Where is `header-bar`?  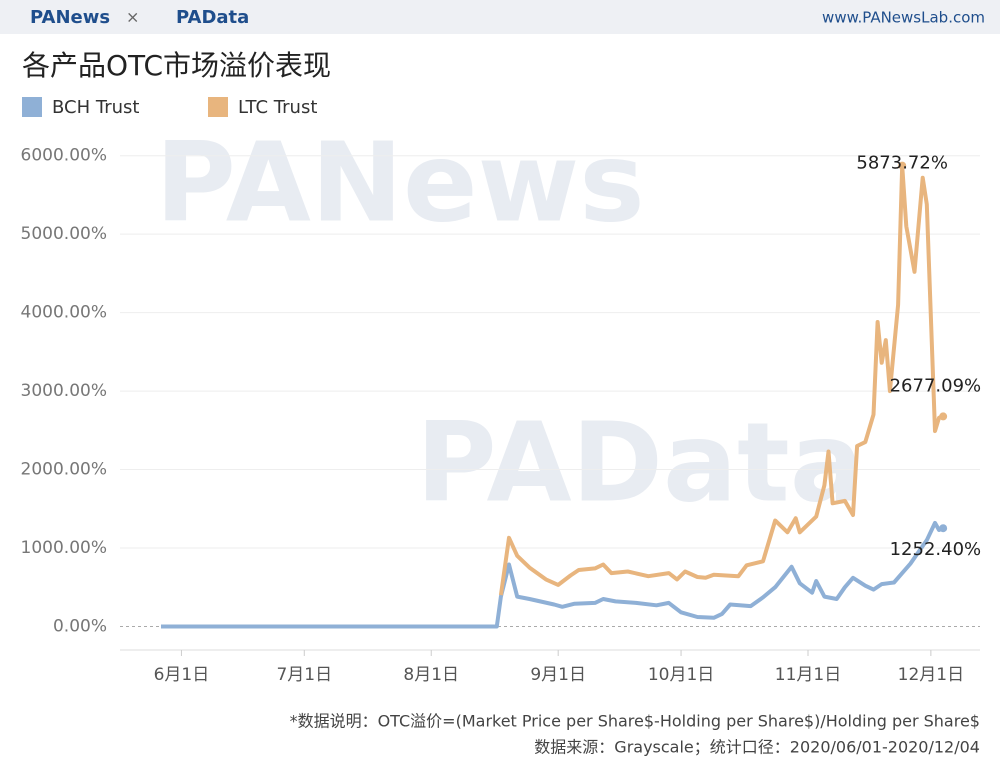 header-bar is located at coordinates (500, 17).